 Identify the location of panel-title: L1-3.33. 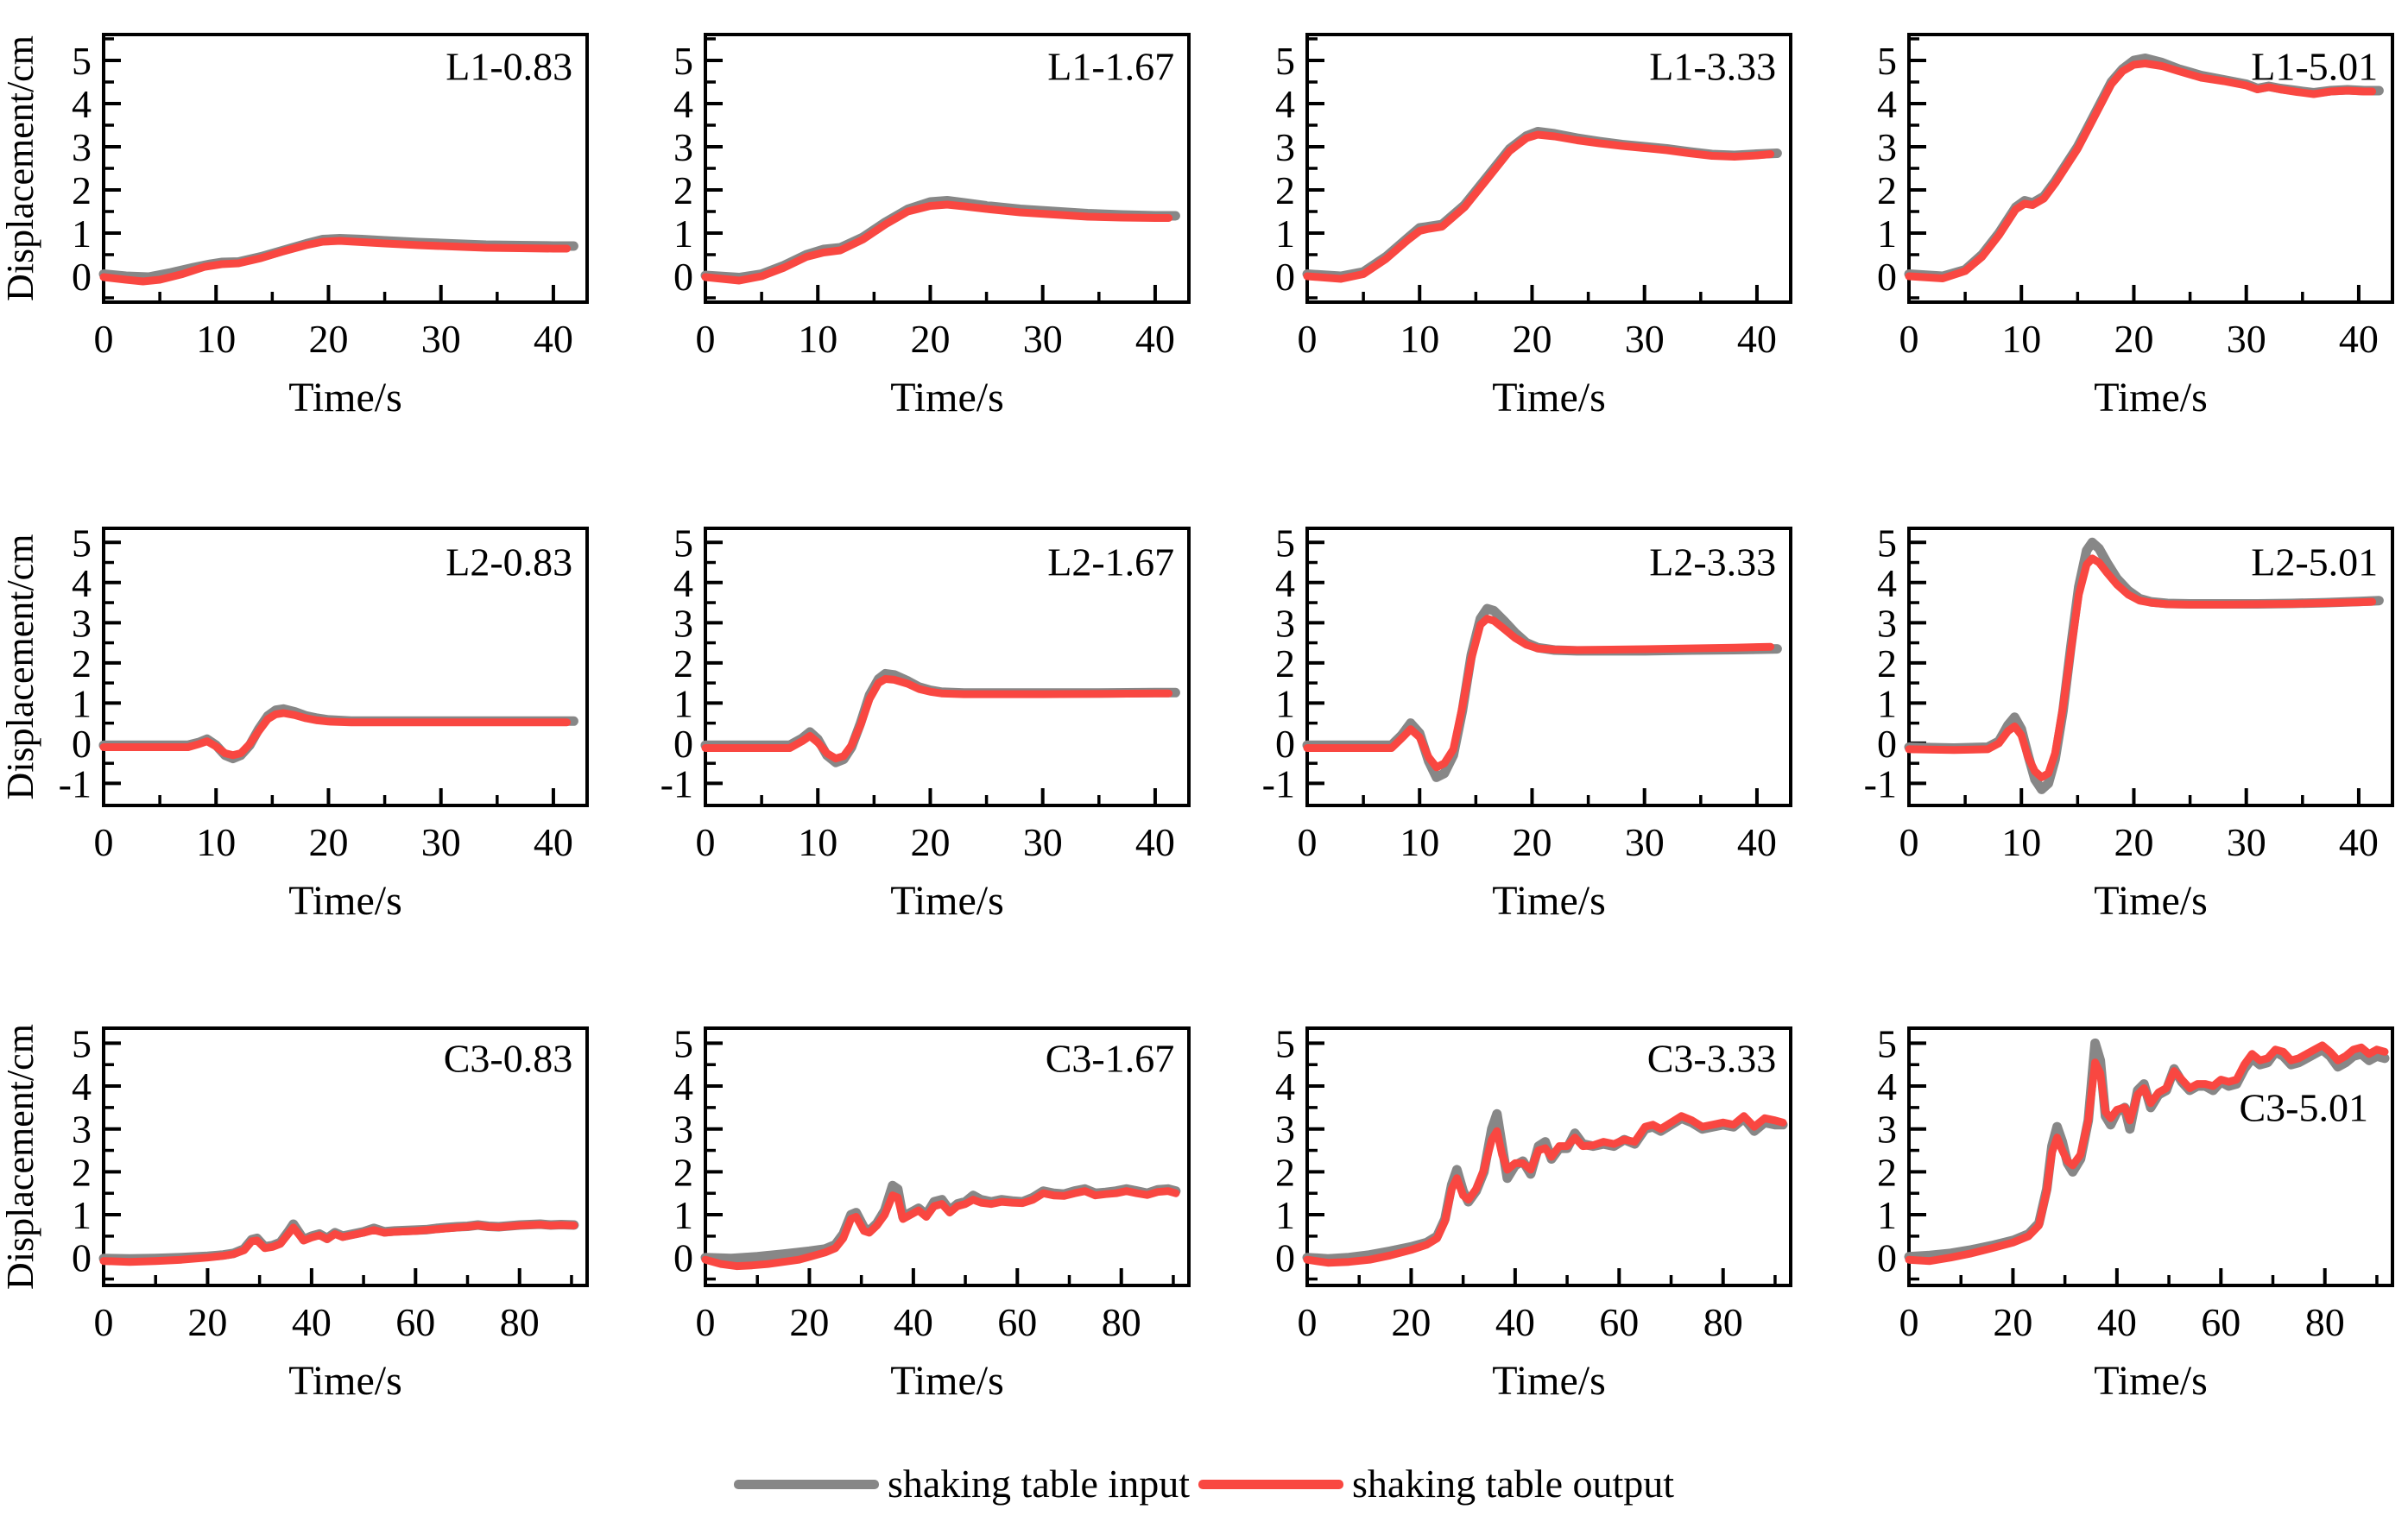
(1712, 67).